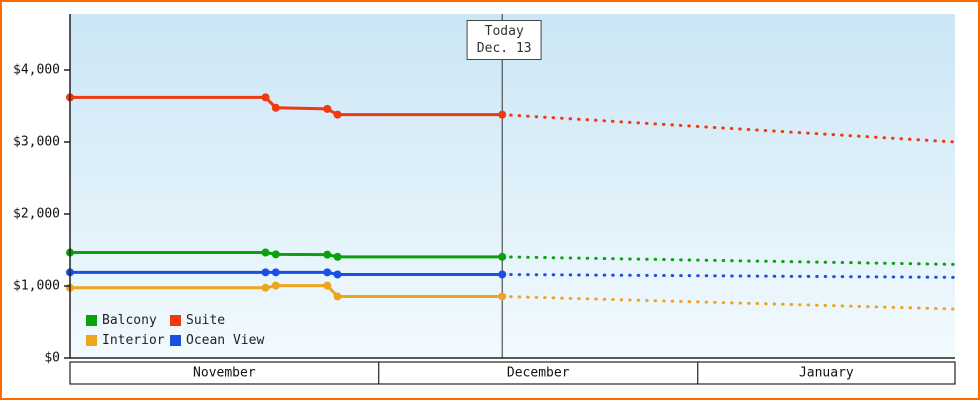 This screenshot has width=980, height=400. What do you see at coordinates (286, 106) in the screenshot?
I see `series-line-suite` at bounding box center [286, 106].